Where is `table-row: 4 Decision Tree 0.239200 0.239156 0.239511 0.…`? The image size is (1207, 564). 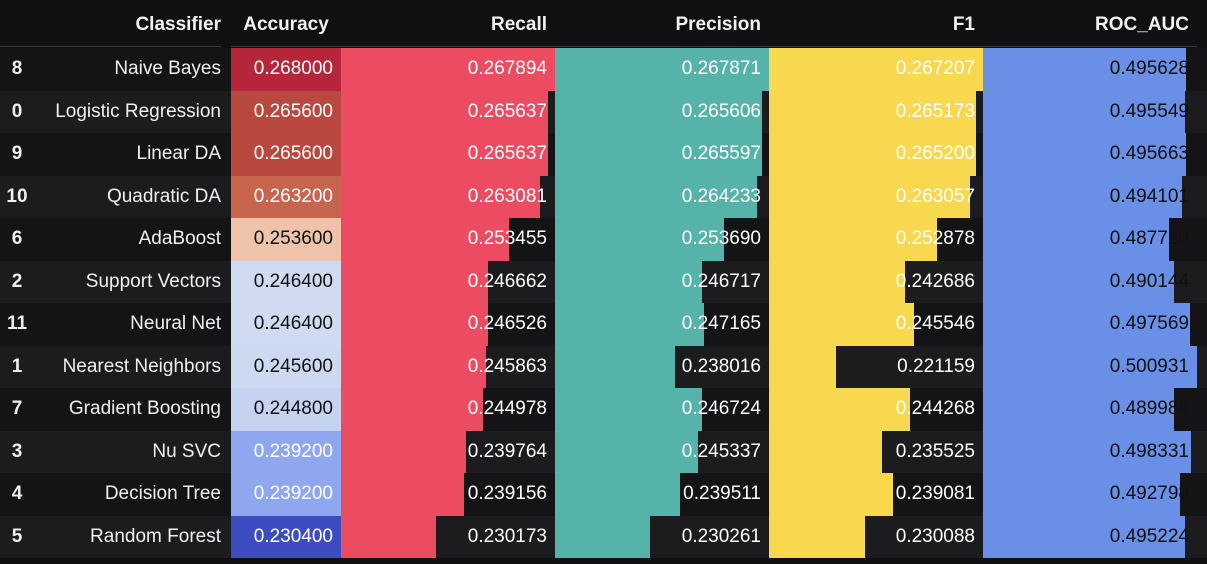 table-row: 4 Decision Tree 0.239200 0.239156 0.239511 0.… is located at coordinates (603, 494).